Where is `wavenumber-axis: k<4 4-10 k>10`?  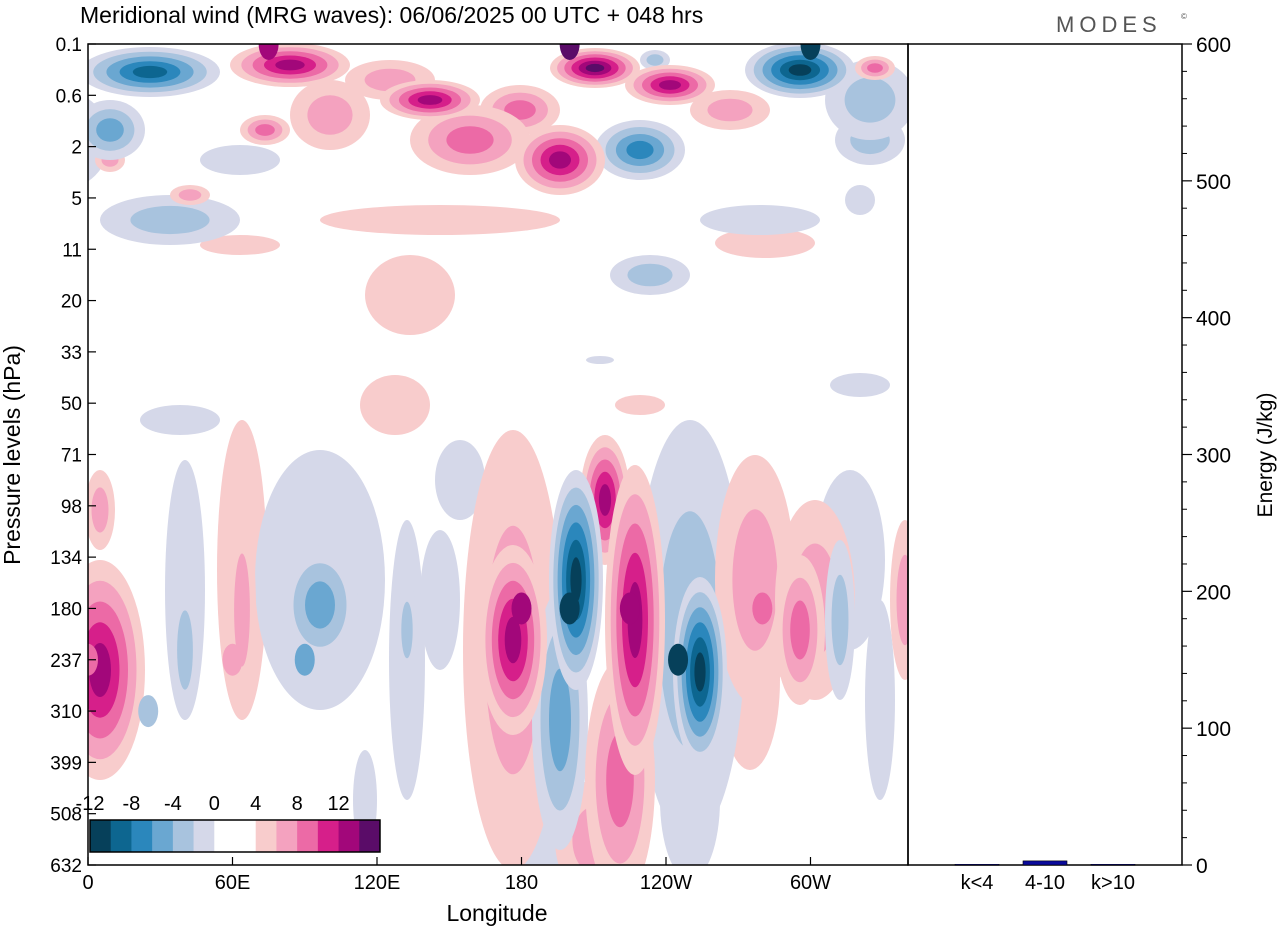 wavenumber-axis: k<4 4-10 k>10 is located at coordinates (1048, 883).